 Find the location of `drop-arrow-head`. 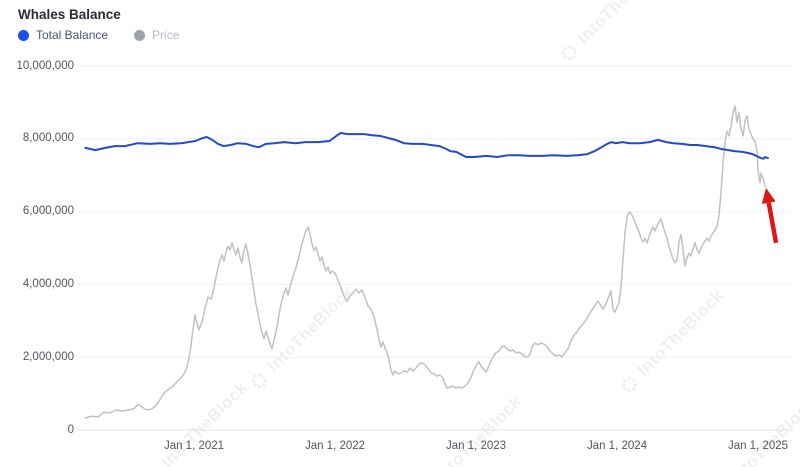

drop-arrow-head is located at coordinates (768, 195).